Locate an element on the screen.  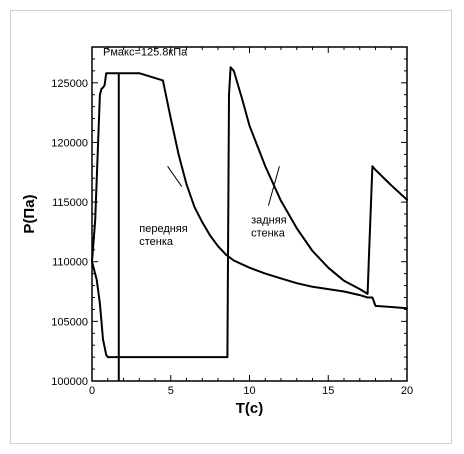
x-tick-labels: 0 5 10 15 20 is located at coordinates (251, 391).